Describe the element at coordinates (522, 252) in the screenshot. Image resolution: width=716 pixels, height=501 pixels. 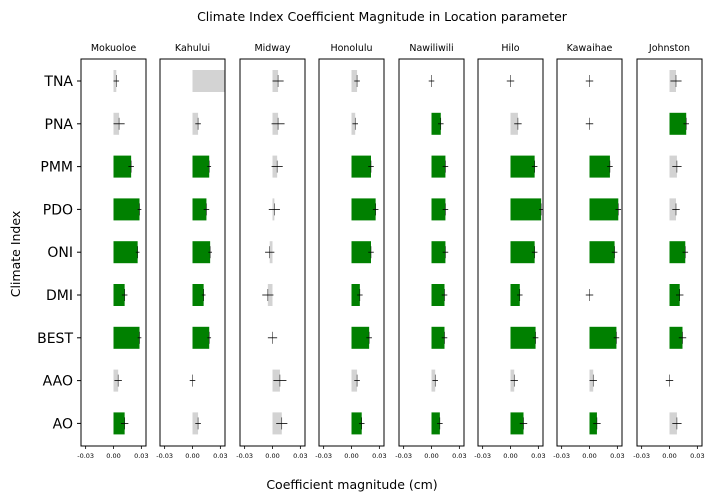
I see `bar-hilo-oni` at that location.